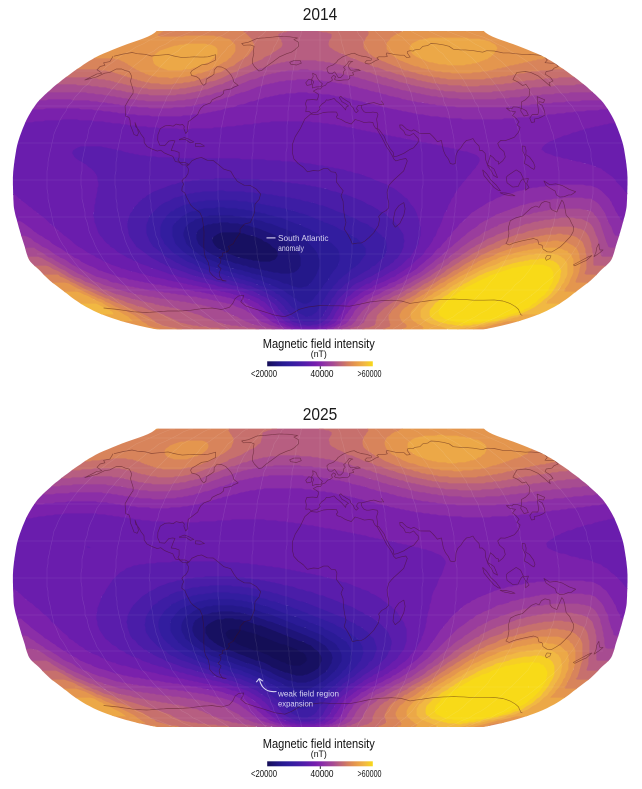  What do you see at coordinates (320, 414) in the screenshot?
I see `svg-text: 2025` at bounding box center [320, 414].